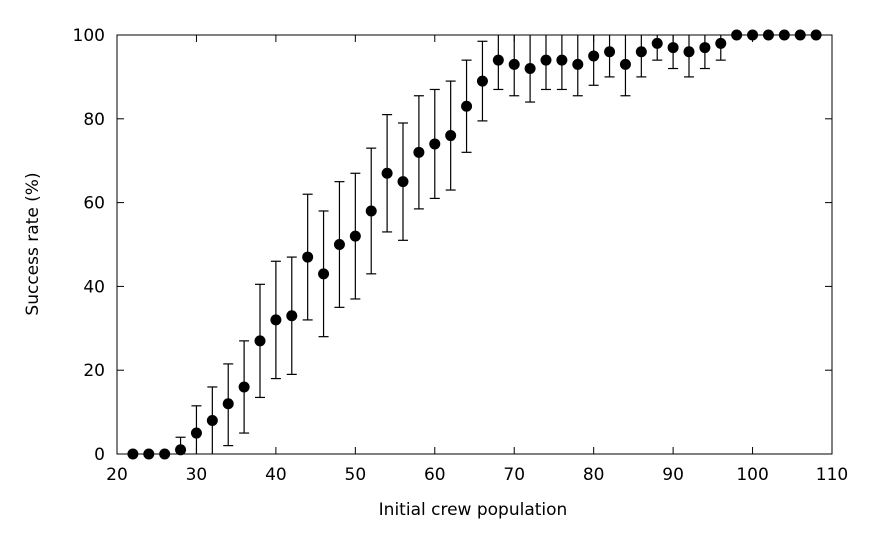 The height and width of the screenshot is (544, 887). I want to click on y-tick-label: 0, so click(99, 455).